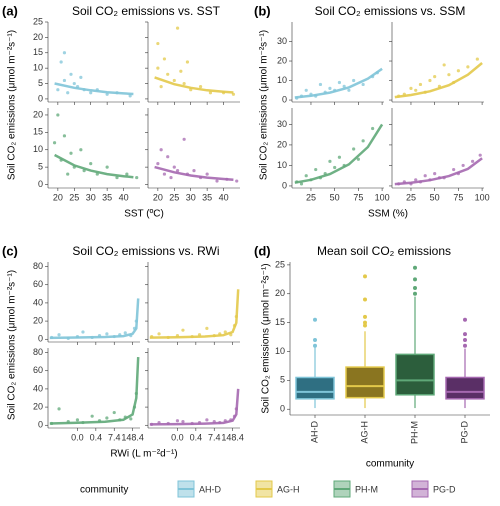  Describe the element at coordinates (282, 124) in the screenshot. I see `y-tick-label: 30` at that location.